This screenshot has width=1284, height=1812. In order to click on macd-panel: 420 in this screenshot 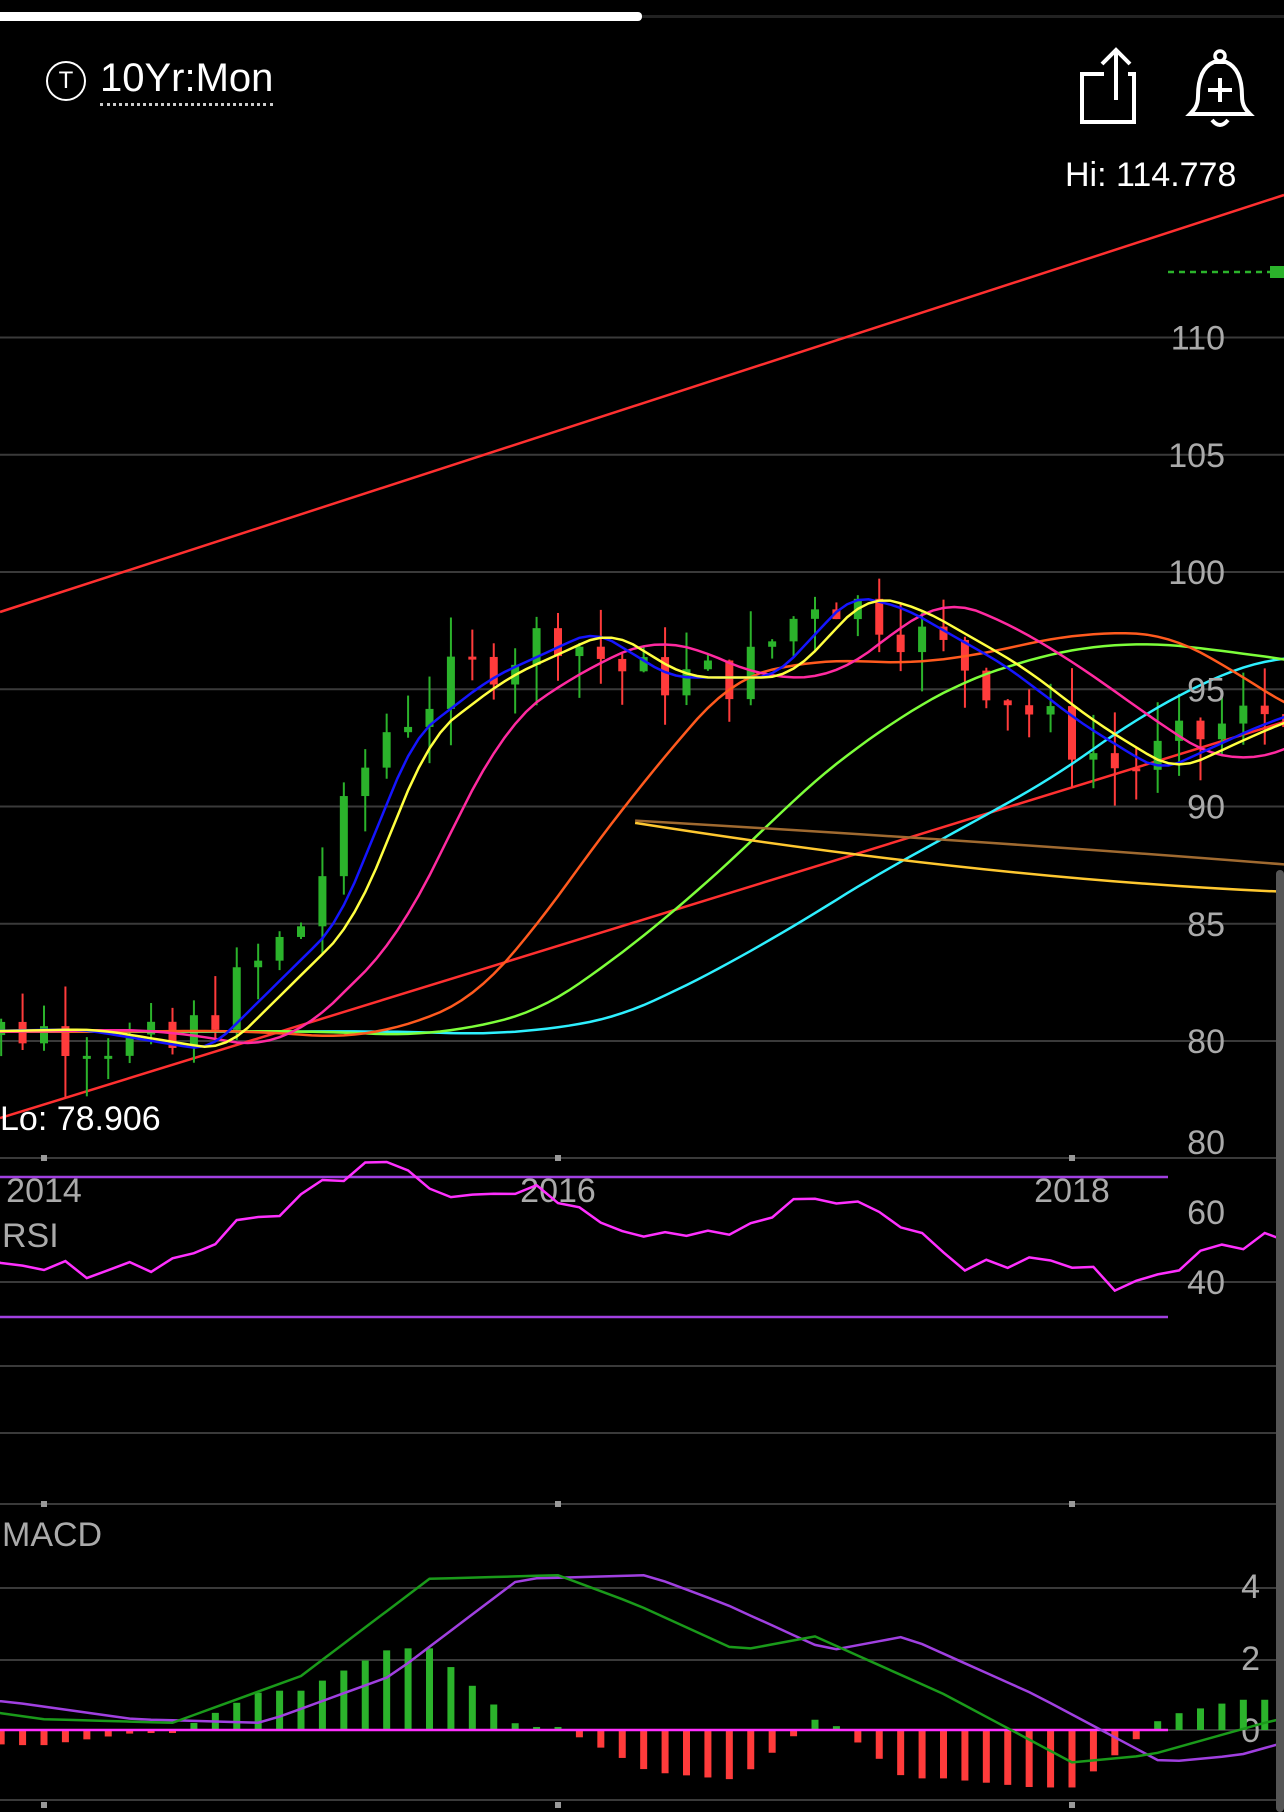, I will do `click(642, 1678)`.